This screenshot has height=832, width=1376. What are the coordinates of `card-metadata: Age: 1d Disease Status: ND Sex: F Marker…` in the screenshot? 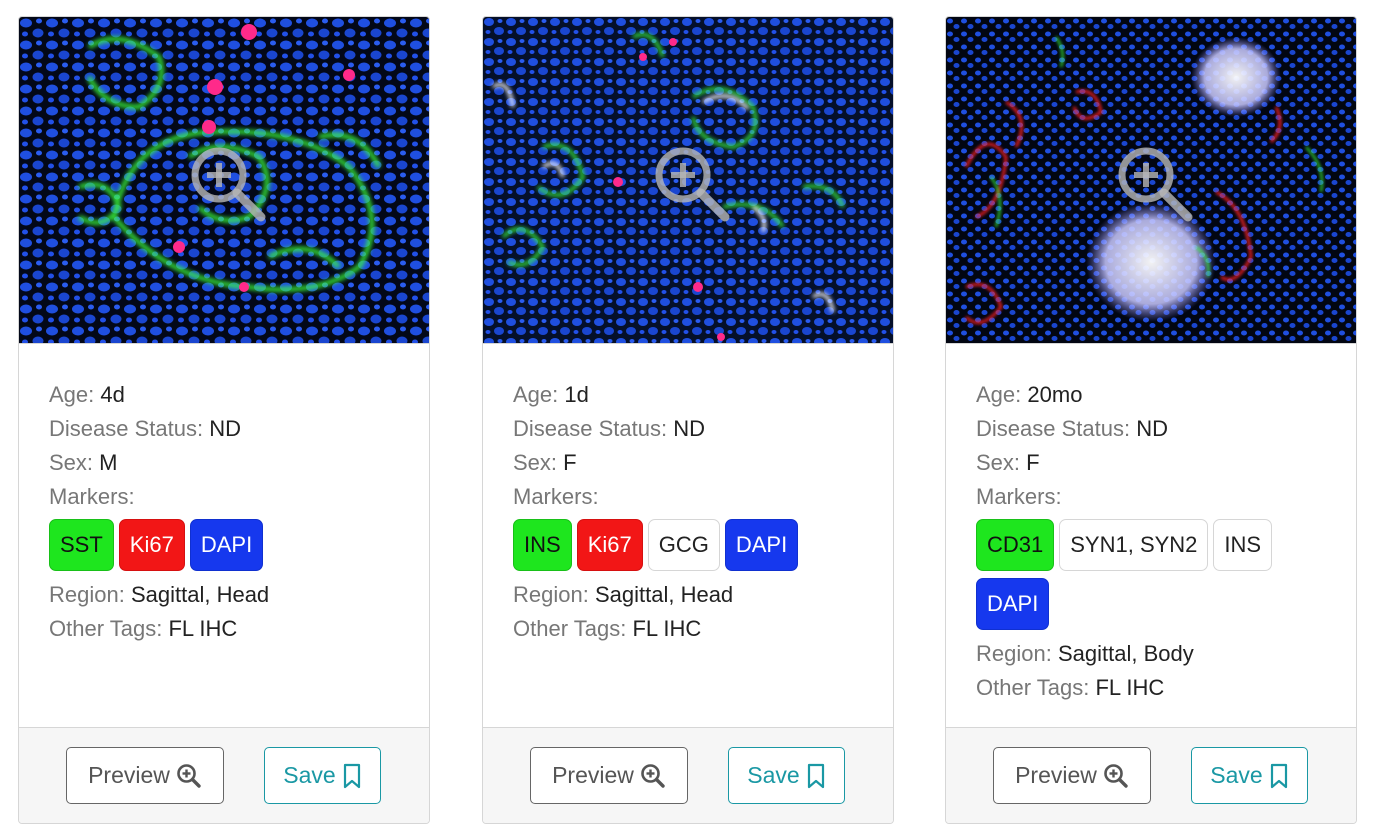 It's located at (688, 535).